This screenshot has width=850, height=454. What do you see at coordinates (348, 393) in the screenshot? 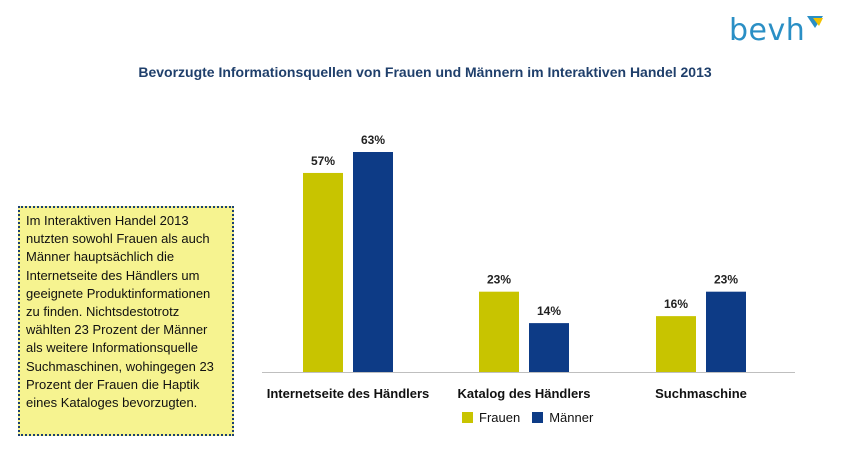
I see `category-label-1: Internetseite des Händlers` at bounding box center [348, 393].